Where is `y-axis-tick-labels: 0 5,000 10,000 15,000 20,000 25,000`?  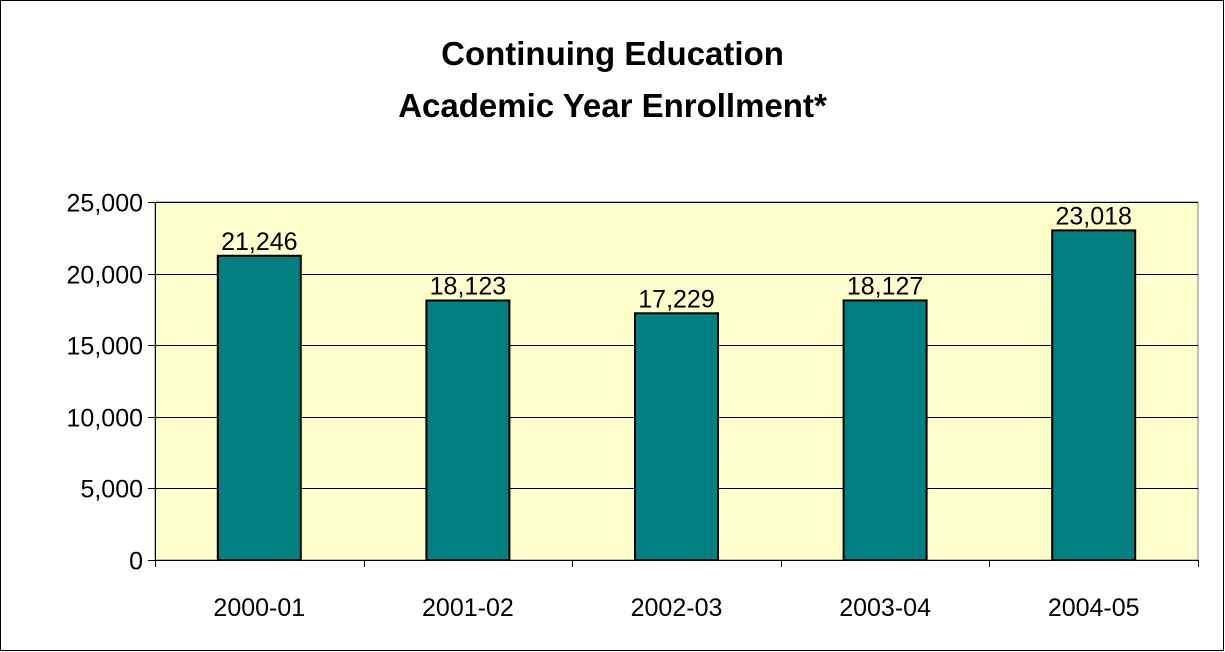 y-axis-tick-labels: 0 5,000 10,000 15,000 20,000 25,000 is located at coordinates (105, 383).